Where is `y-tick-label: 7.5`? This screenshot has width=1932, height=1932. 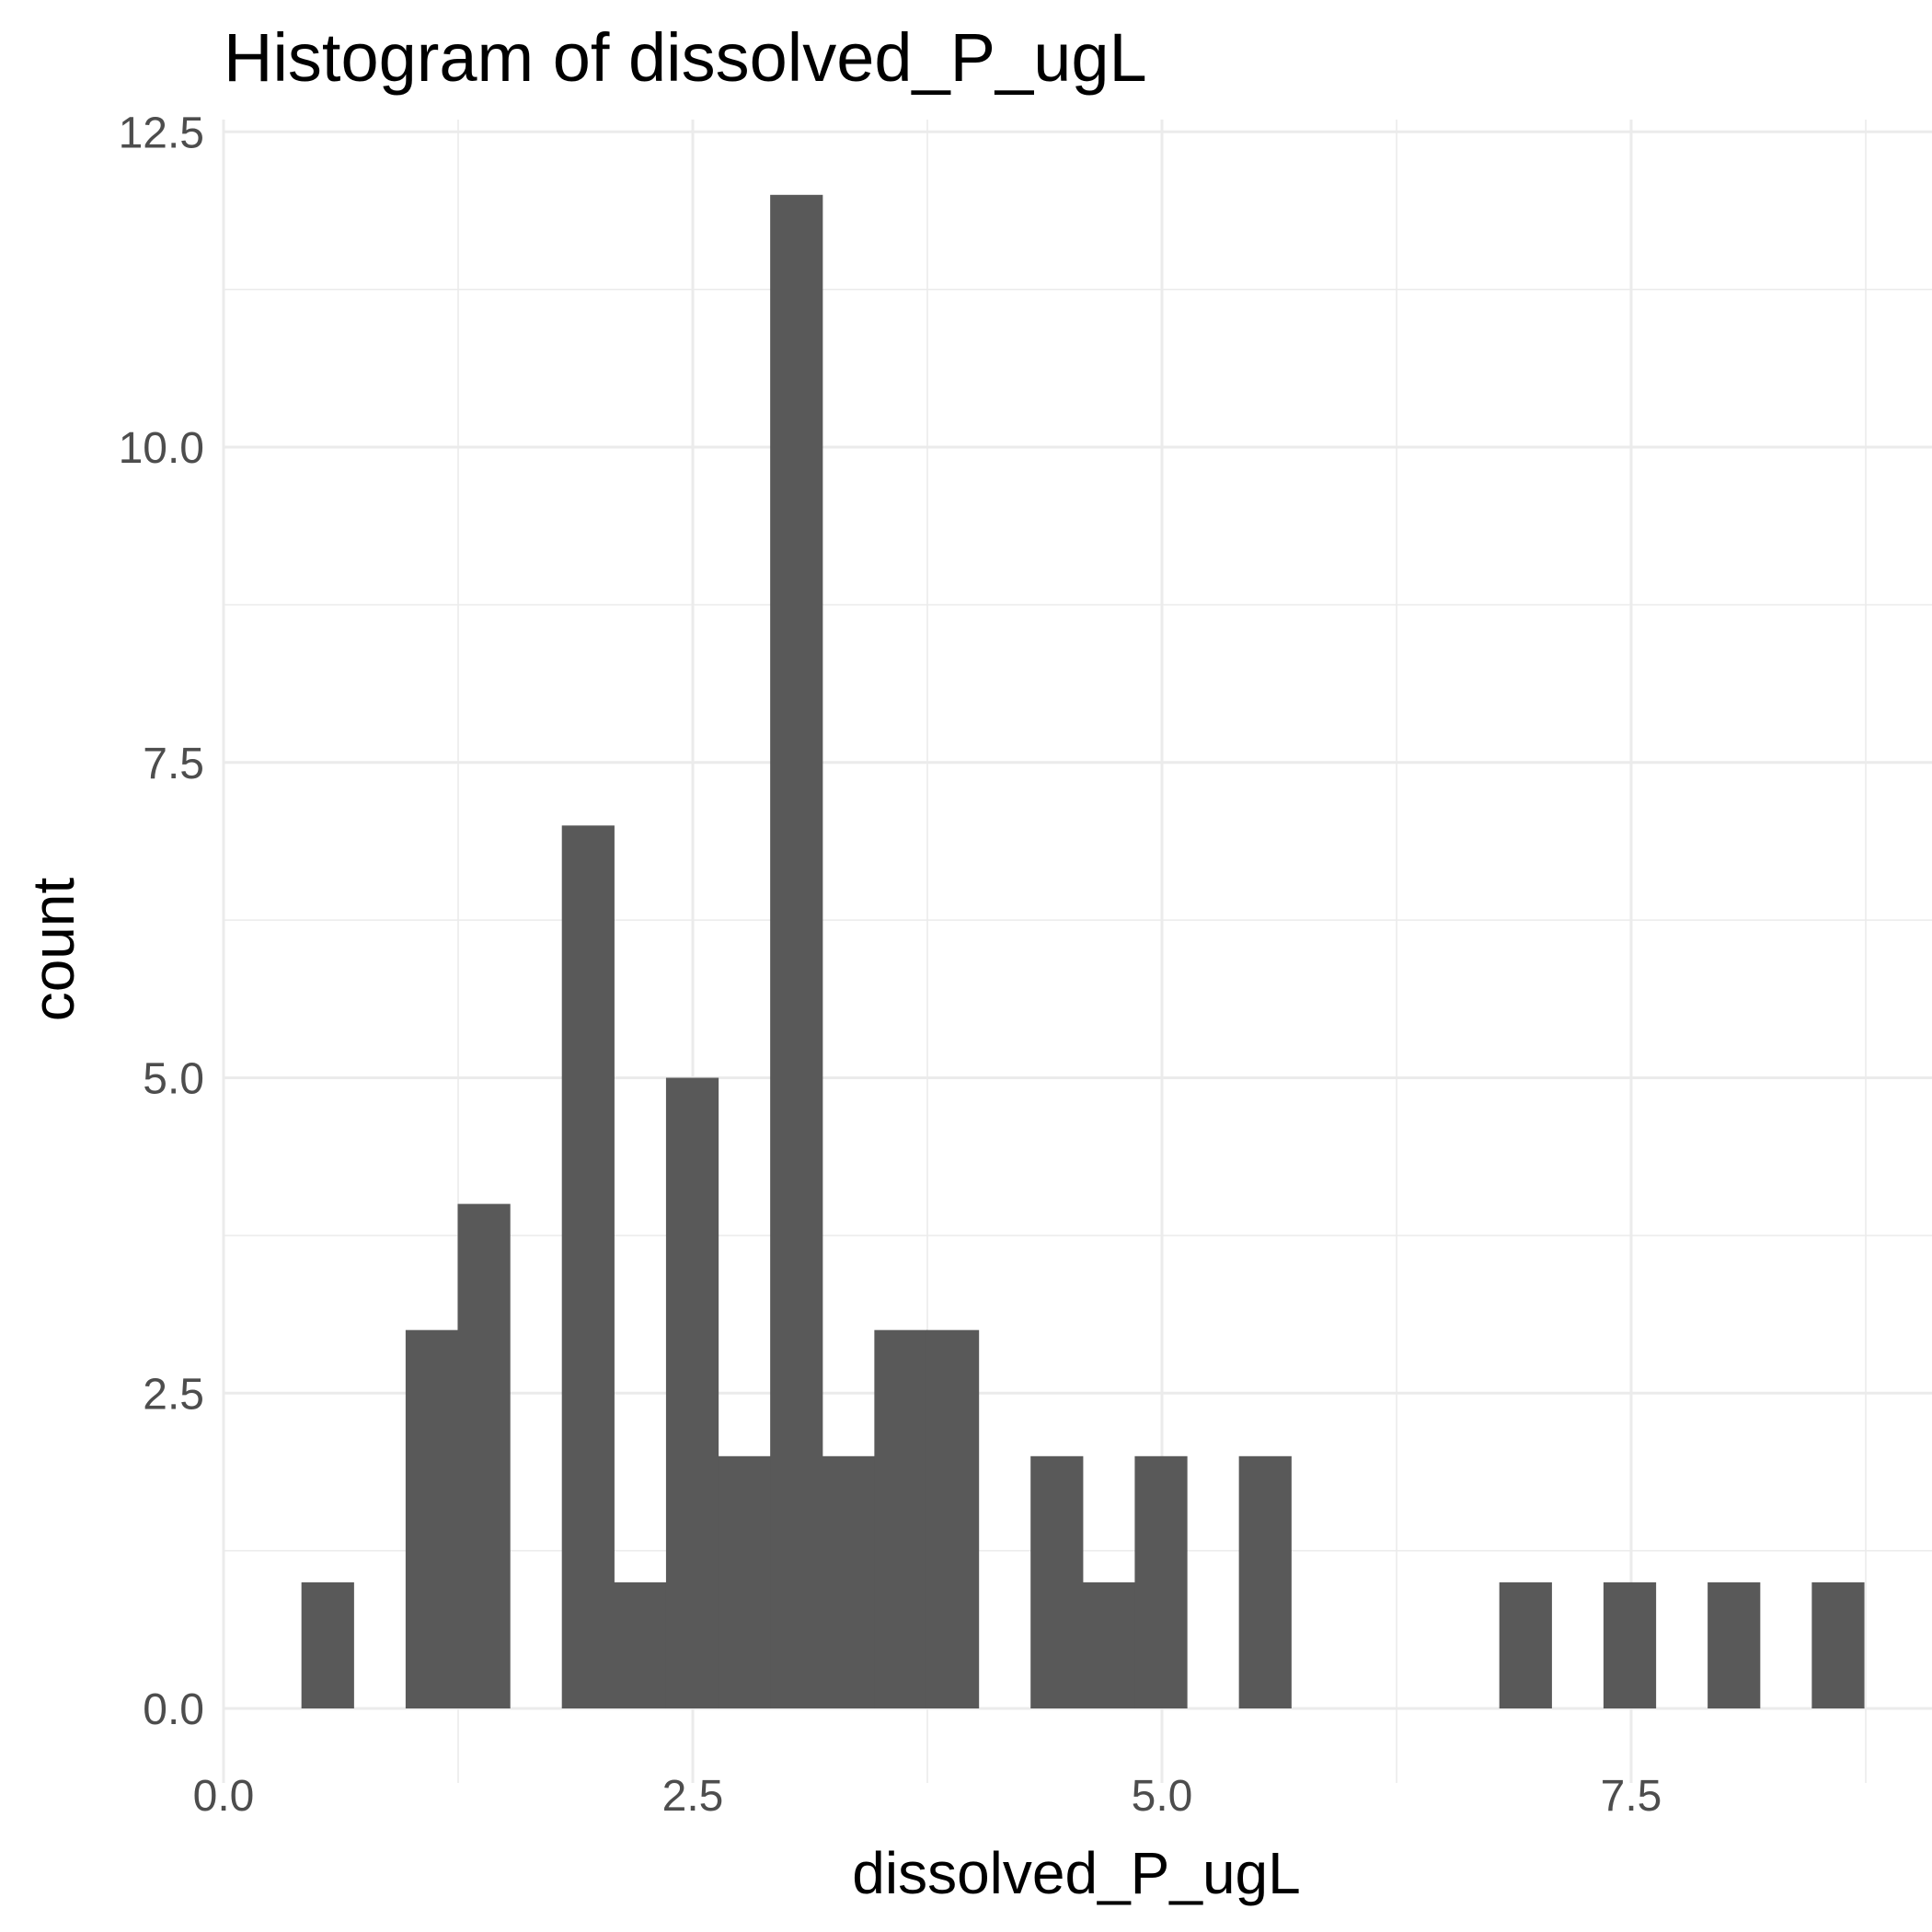
y-tick-label: 7.5 is located at coordinates (173, 764).